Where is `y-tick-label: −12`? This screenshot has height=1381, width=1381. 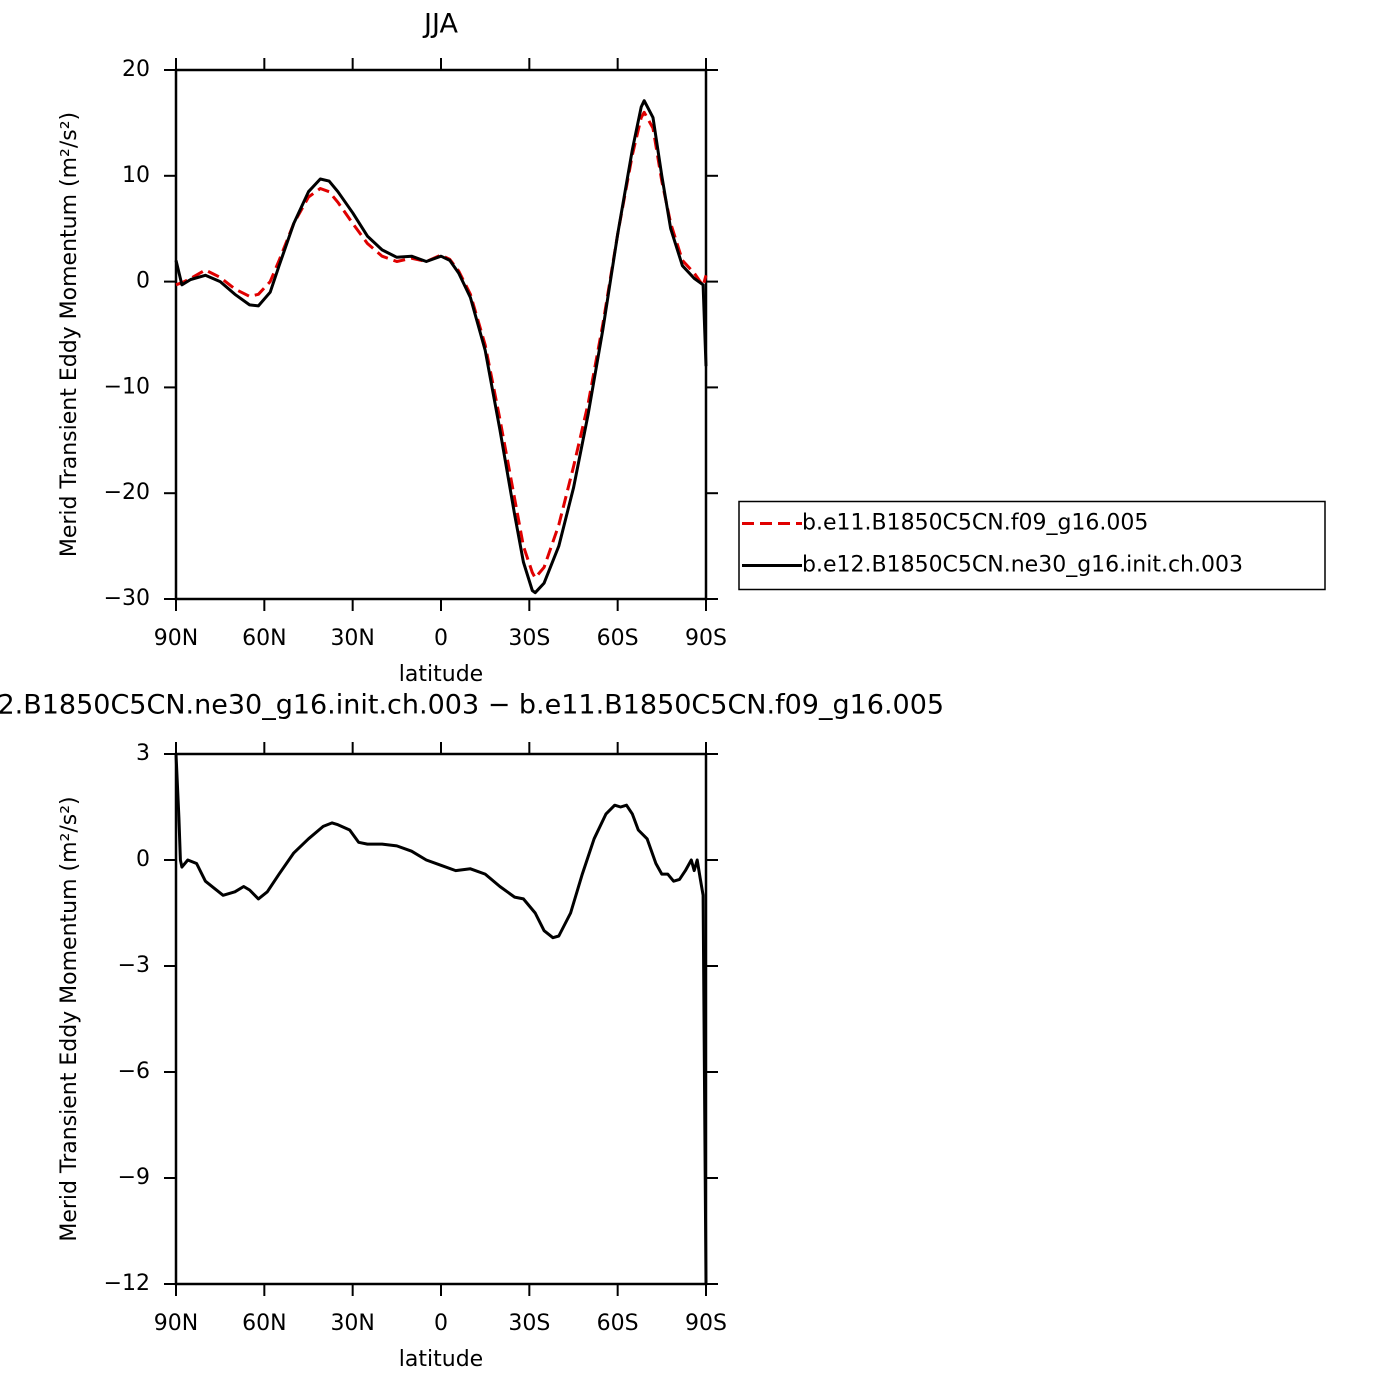
y-tick-label: −12 is located at coordinates (127, 1283).